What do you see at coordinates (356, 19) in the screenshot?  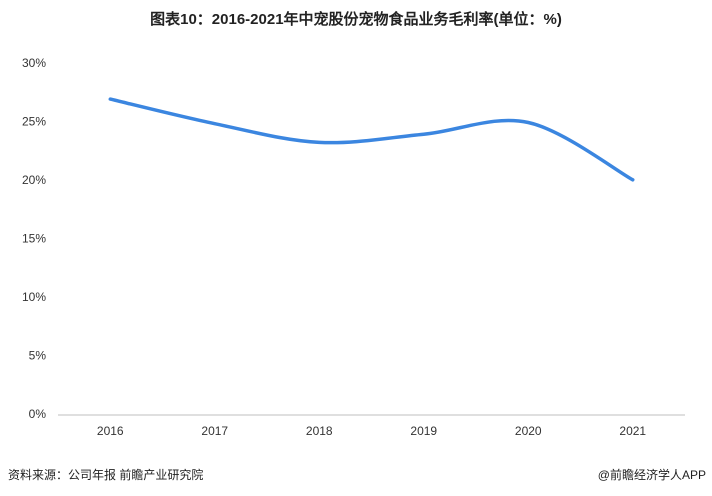 I see `chart-title: 图表10：2016-2021年中宠股份宠物食品业务毛利率(单位：%)` at bounding box center [356, 19].